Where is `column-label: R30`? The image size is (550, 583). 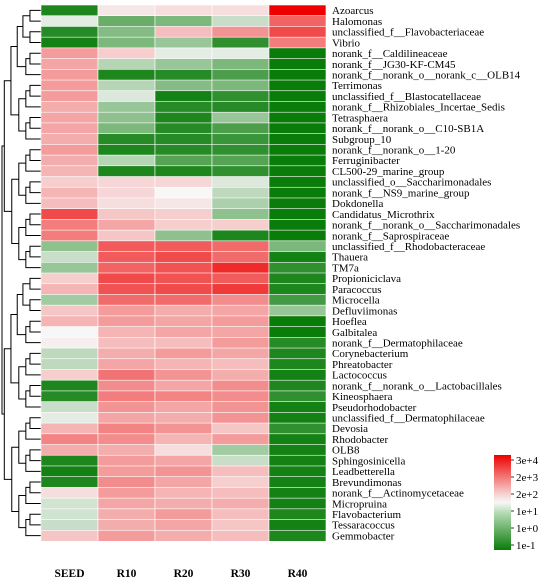
column-label: R30 is located at coordinates (241, 574).